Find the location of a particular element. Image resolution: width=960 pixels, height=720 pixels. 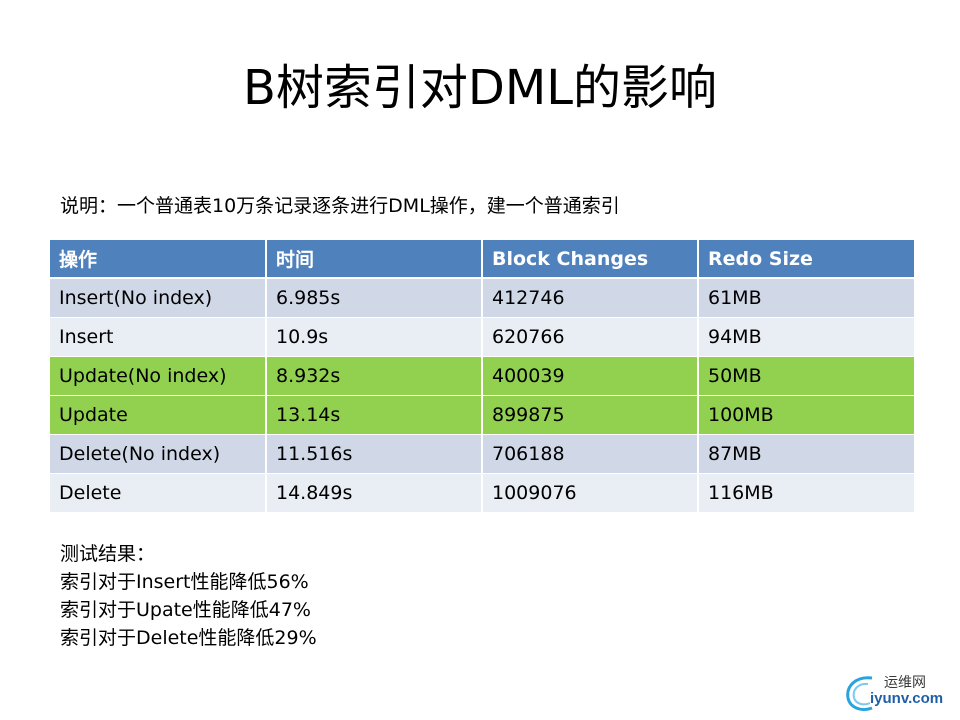

column-header-redo-size: Redo Size is located at coordinates (806, 259).